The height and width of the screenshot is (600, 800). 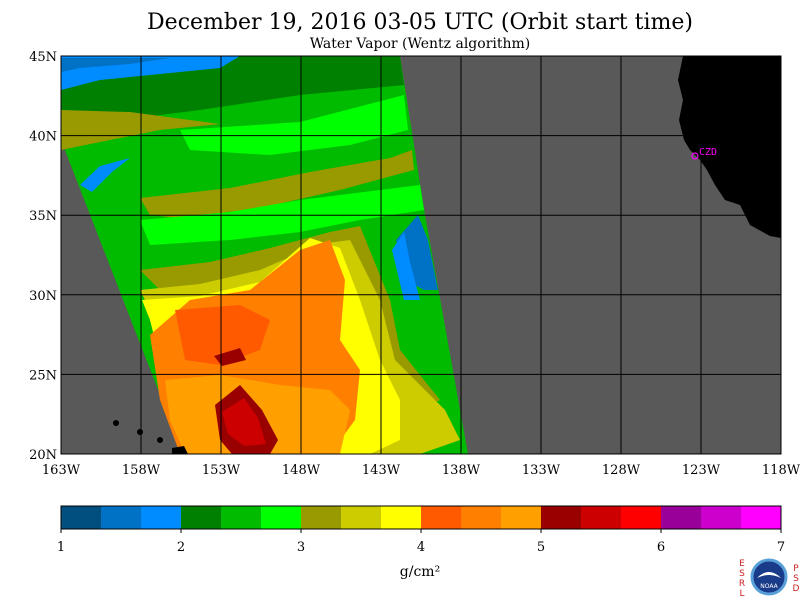 What do you see at coordinates (43, 296) in the screenshot?
I see `latitude-label: 30N` at bounding box center [43, 296].